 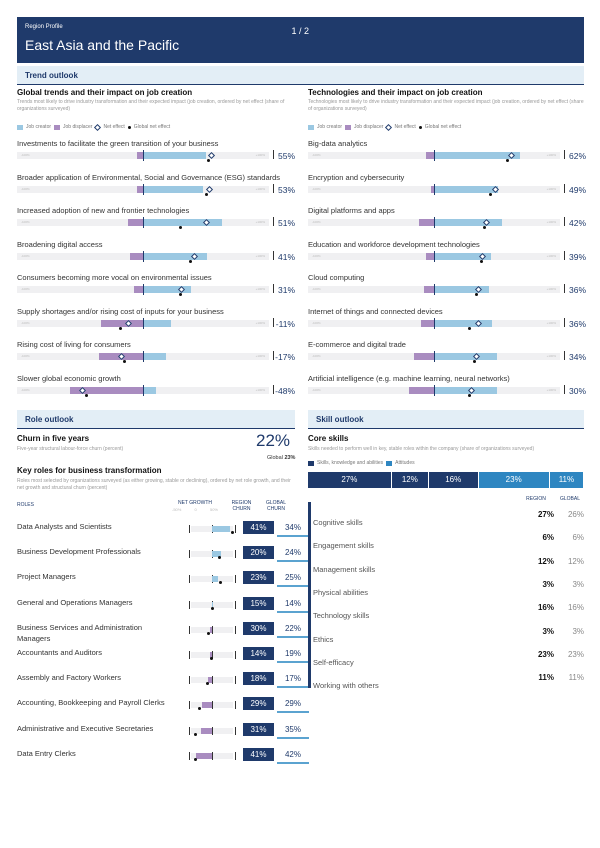 I want to click on legend-label: Attitudes, so click(x=405, y=463).